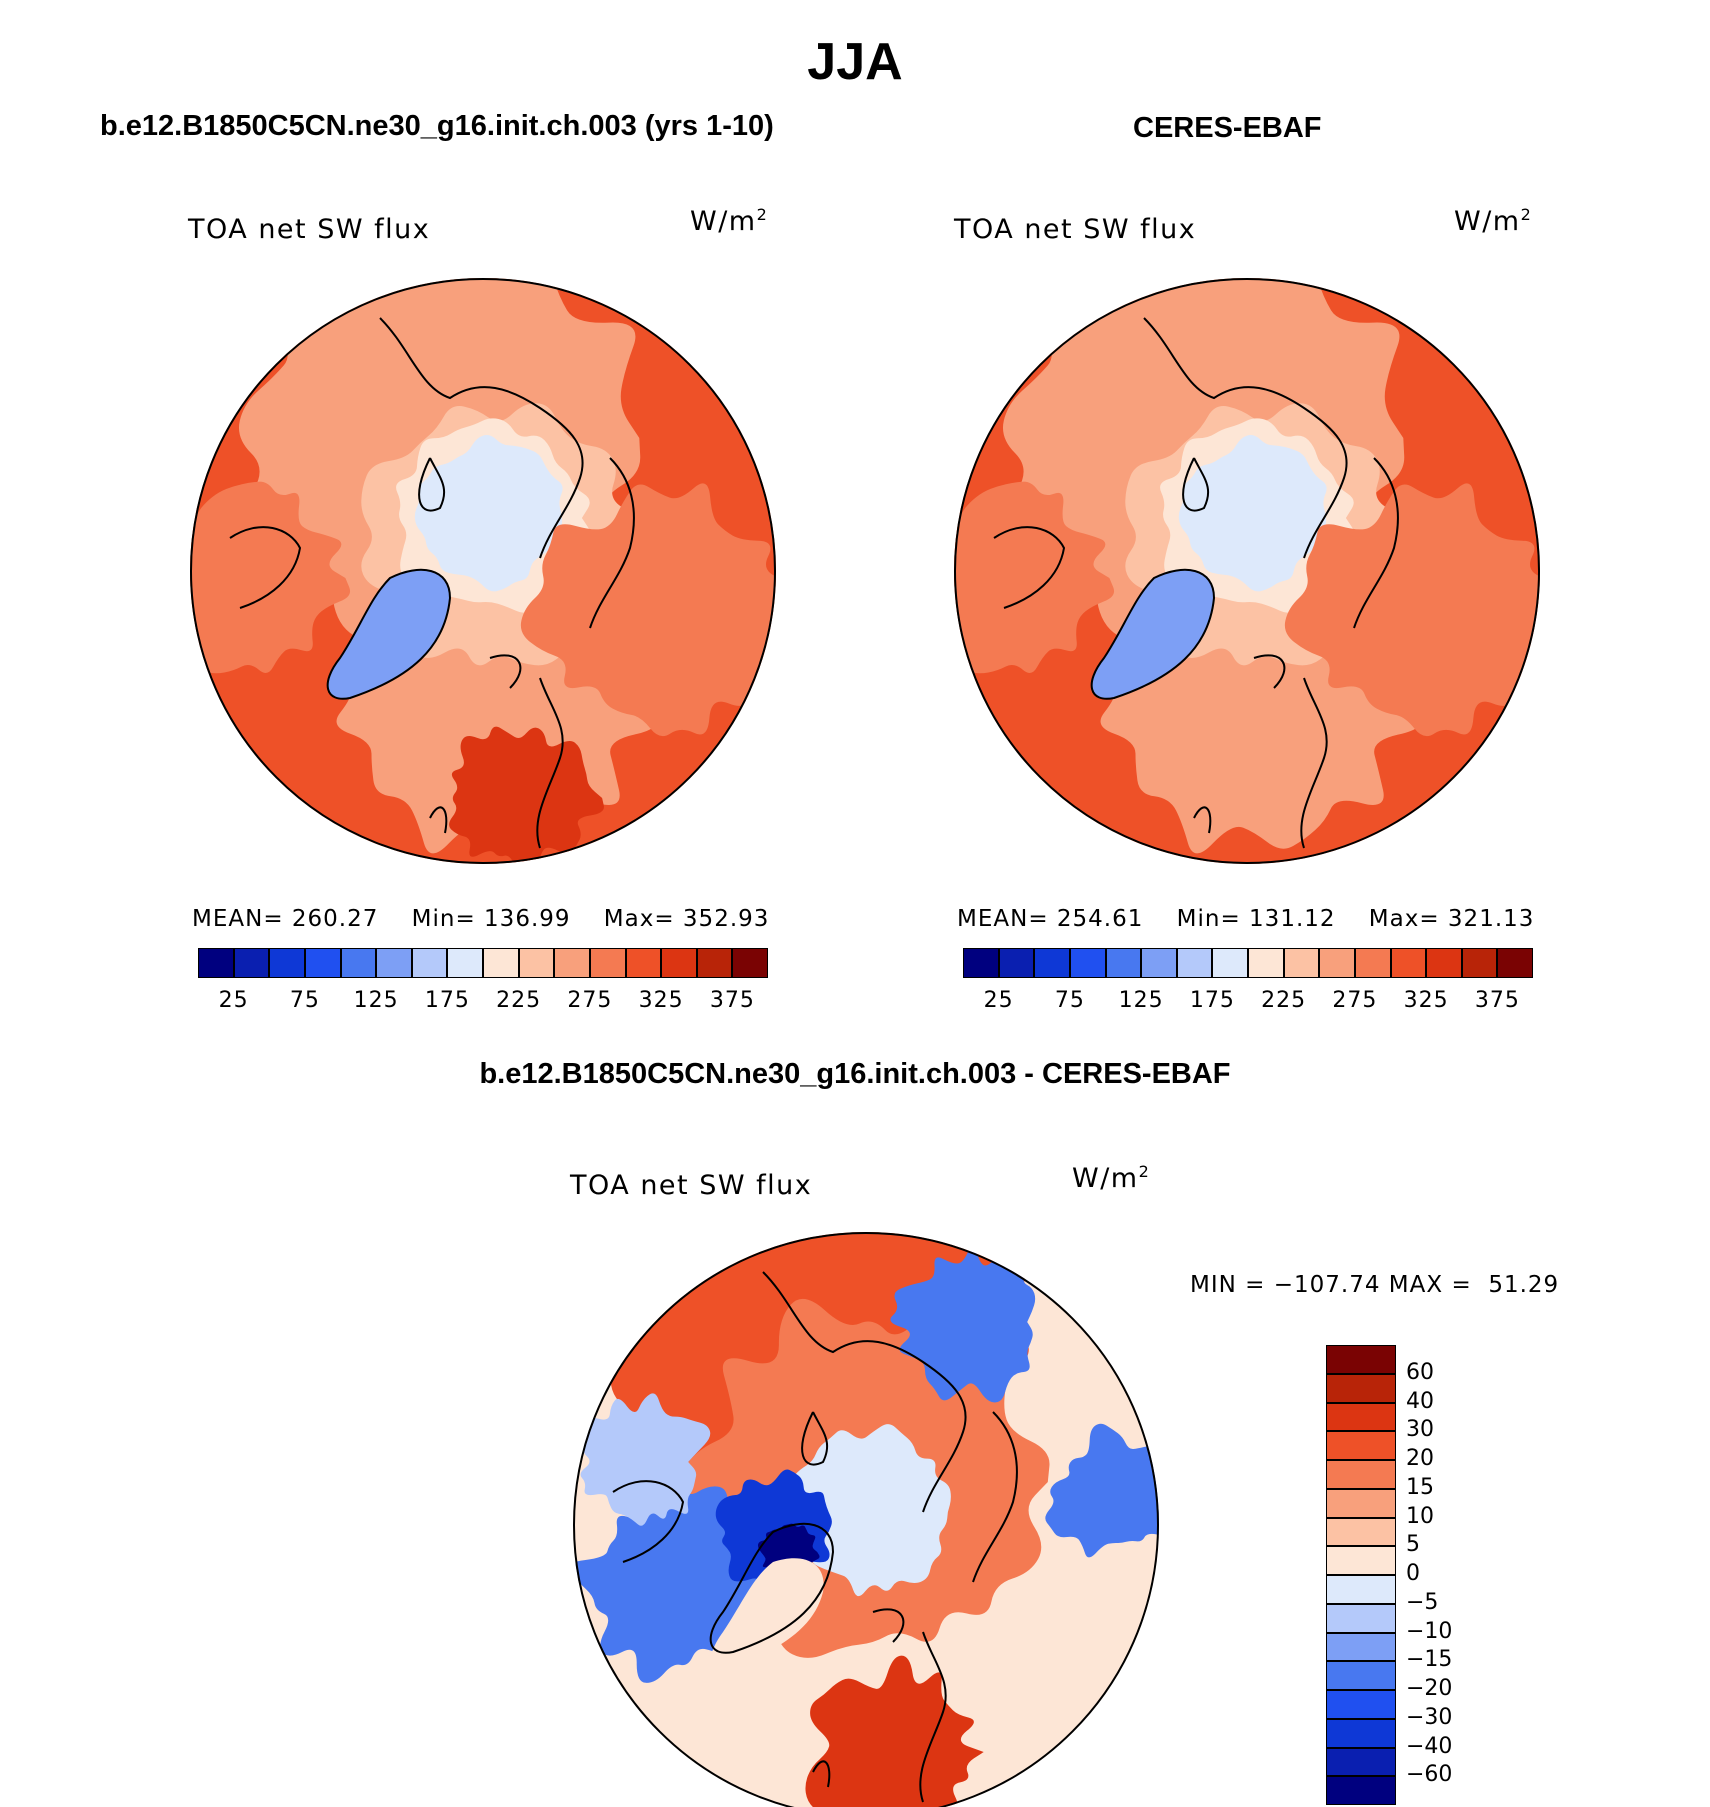 This screenshot has height=1807, width=1710. What do you see at coordinates (1246, 919) in the screenshot?
I see `obs-stats: MEAN= 254.61 Min= 131.12 Max= 321.13` at bounding box center [1246, 919].